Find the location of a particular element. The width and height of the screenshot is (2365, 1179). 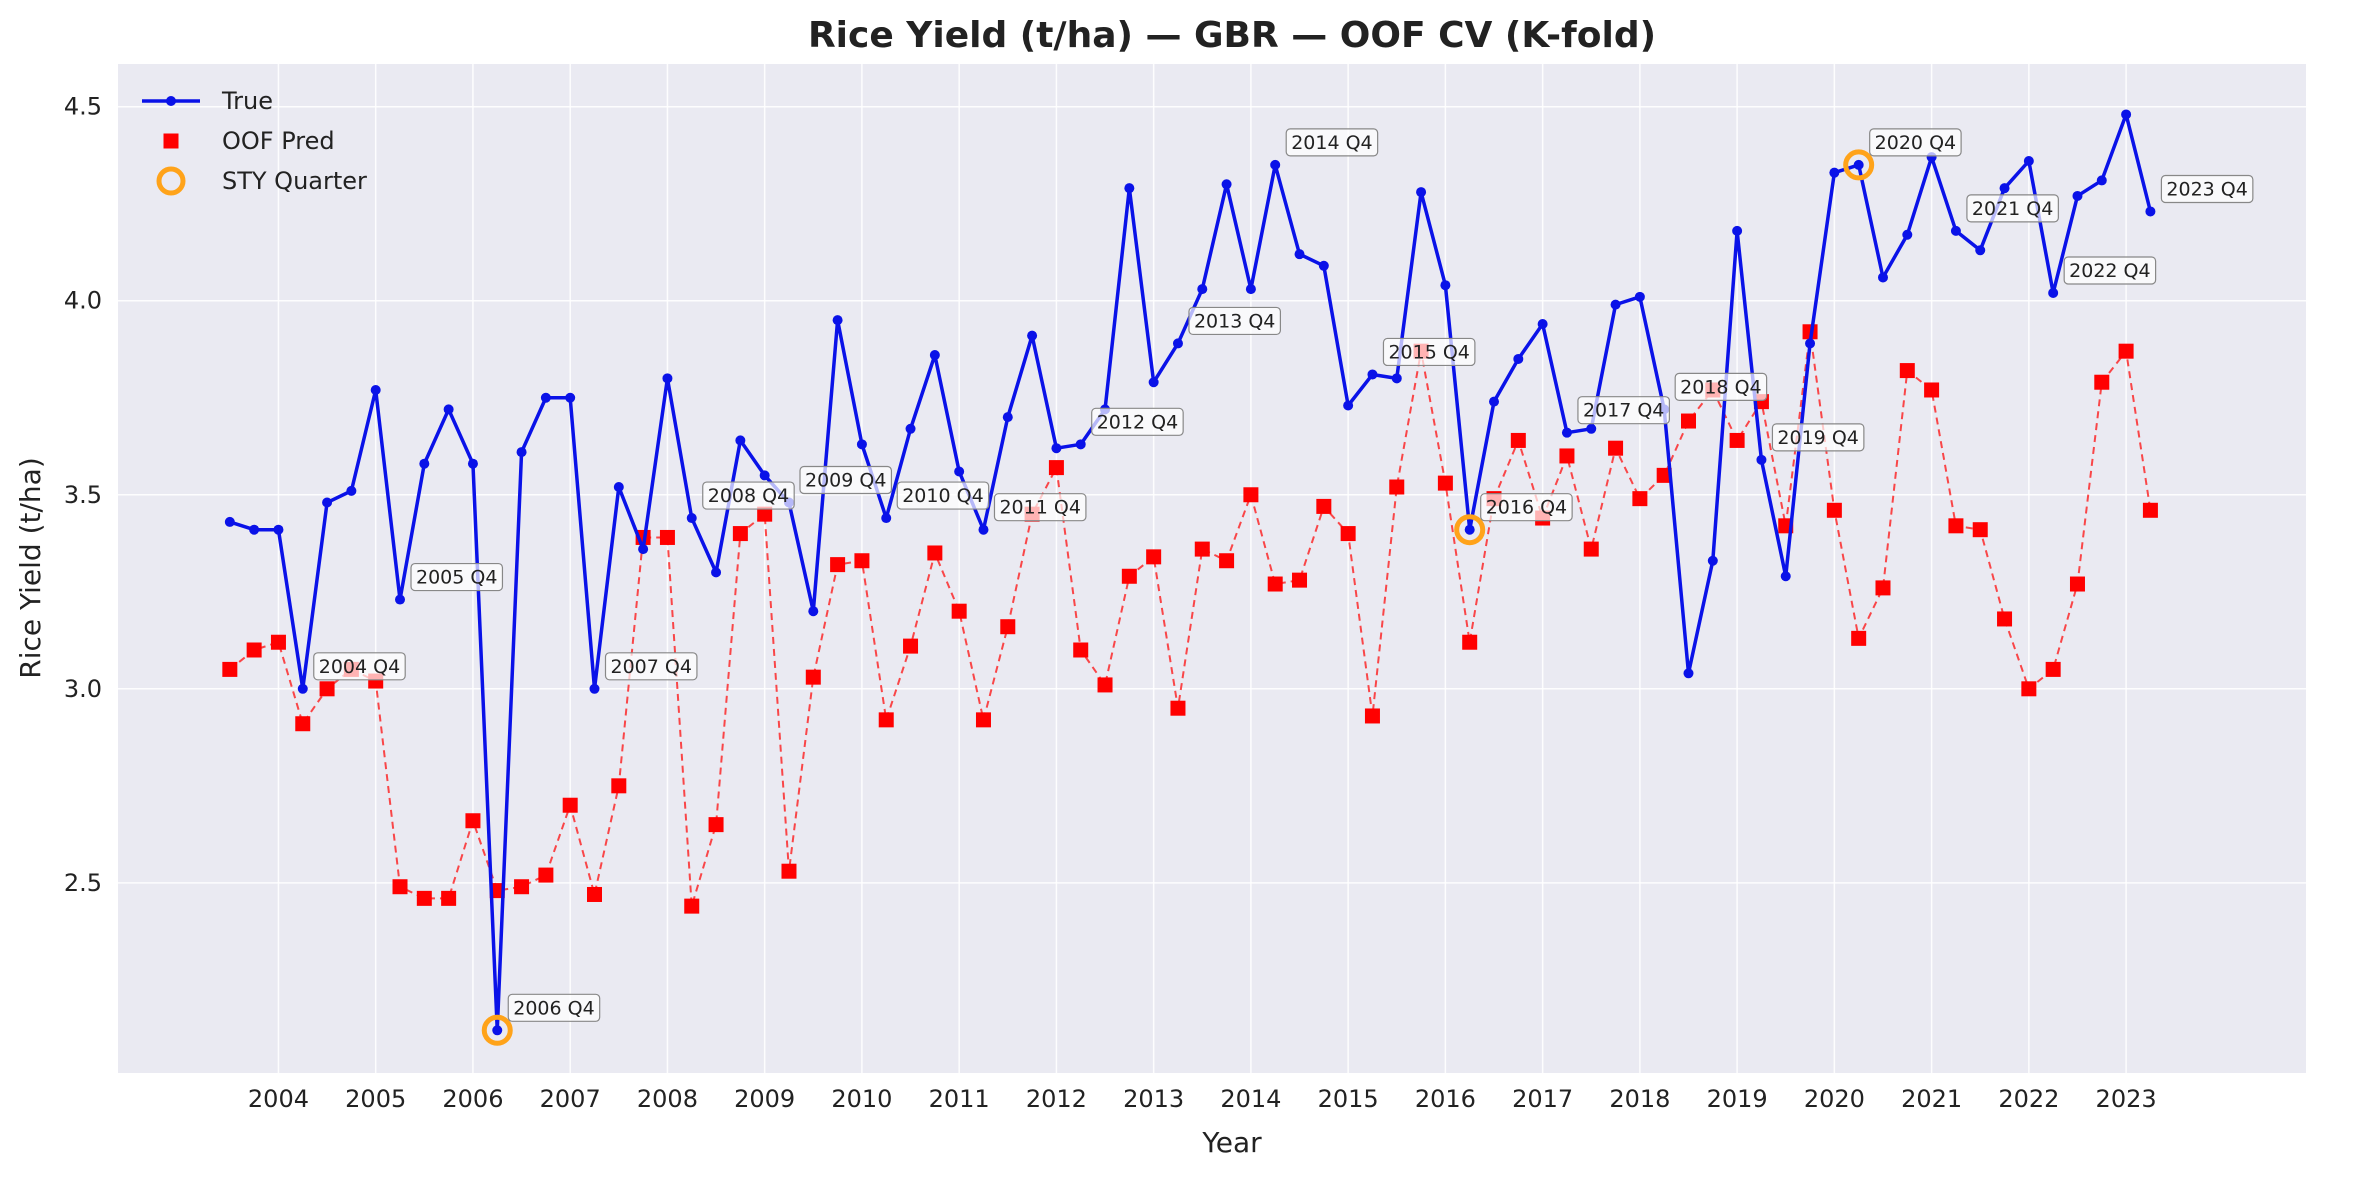

x-tick-label: 2009 is located at coordinates (764, 1099).